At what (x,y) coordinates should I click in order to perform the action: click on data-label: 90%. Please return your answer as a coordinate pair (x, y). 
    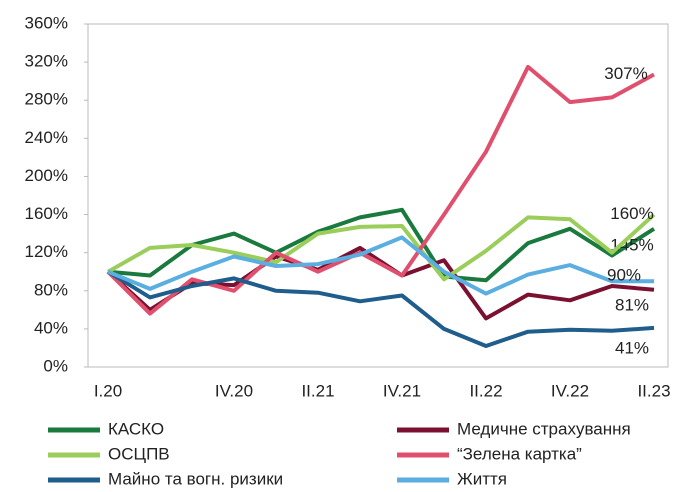
    Looking at the image, I should click on (624, 275).